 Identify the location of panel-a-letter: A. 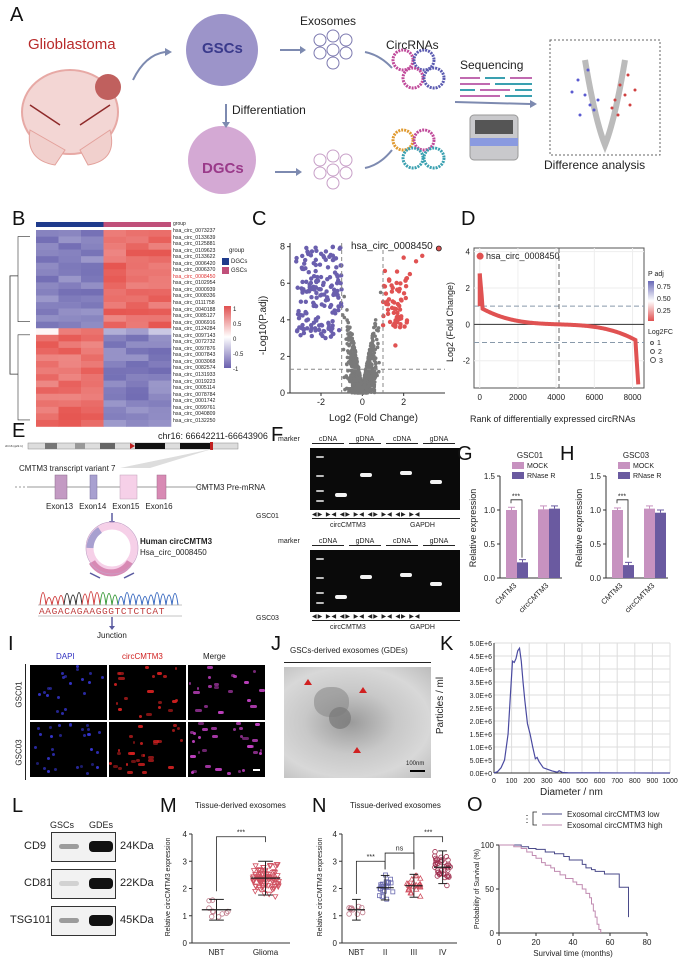
(17, 15).